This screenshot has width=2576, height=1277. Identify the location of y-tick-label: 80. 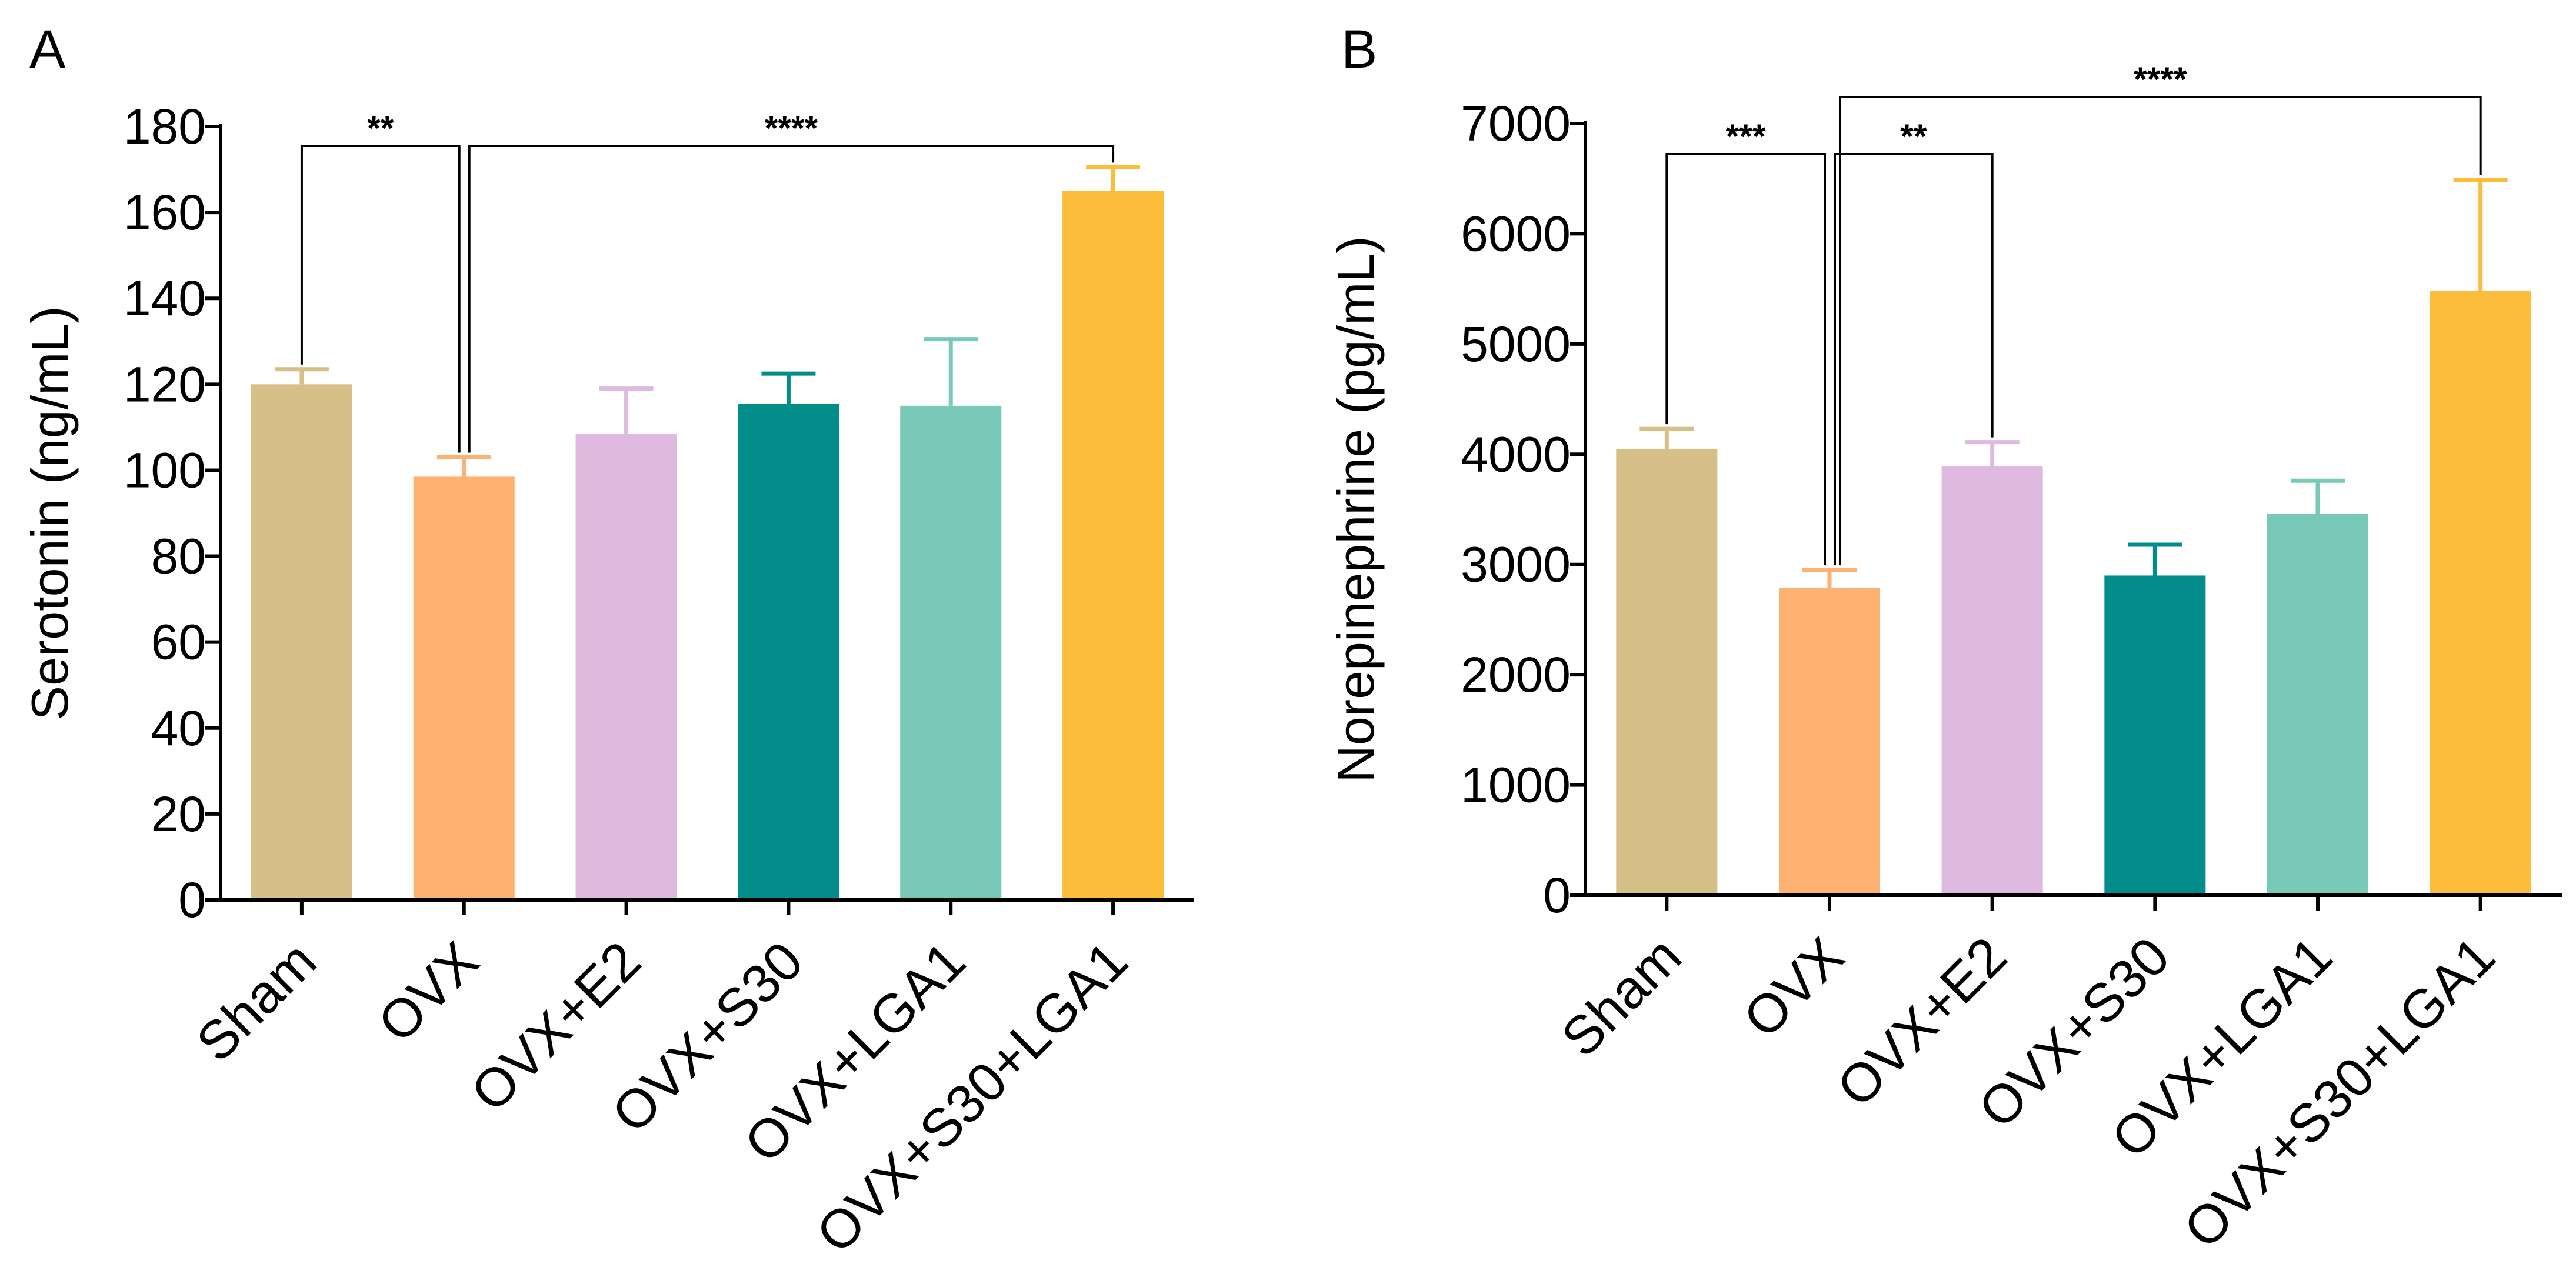
(178, 556).